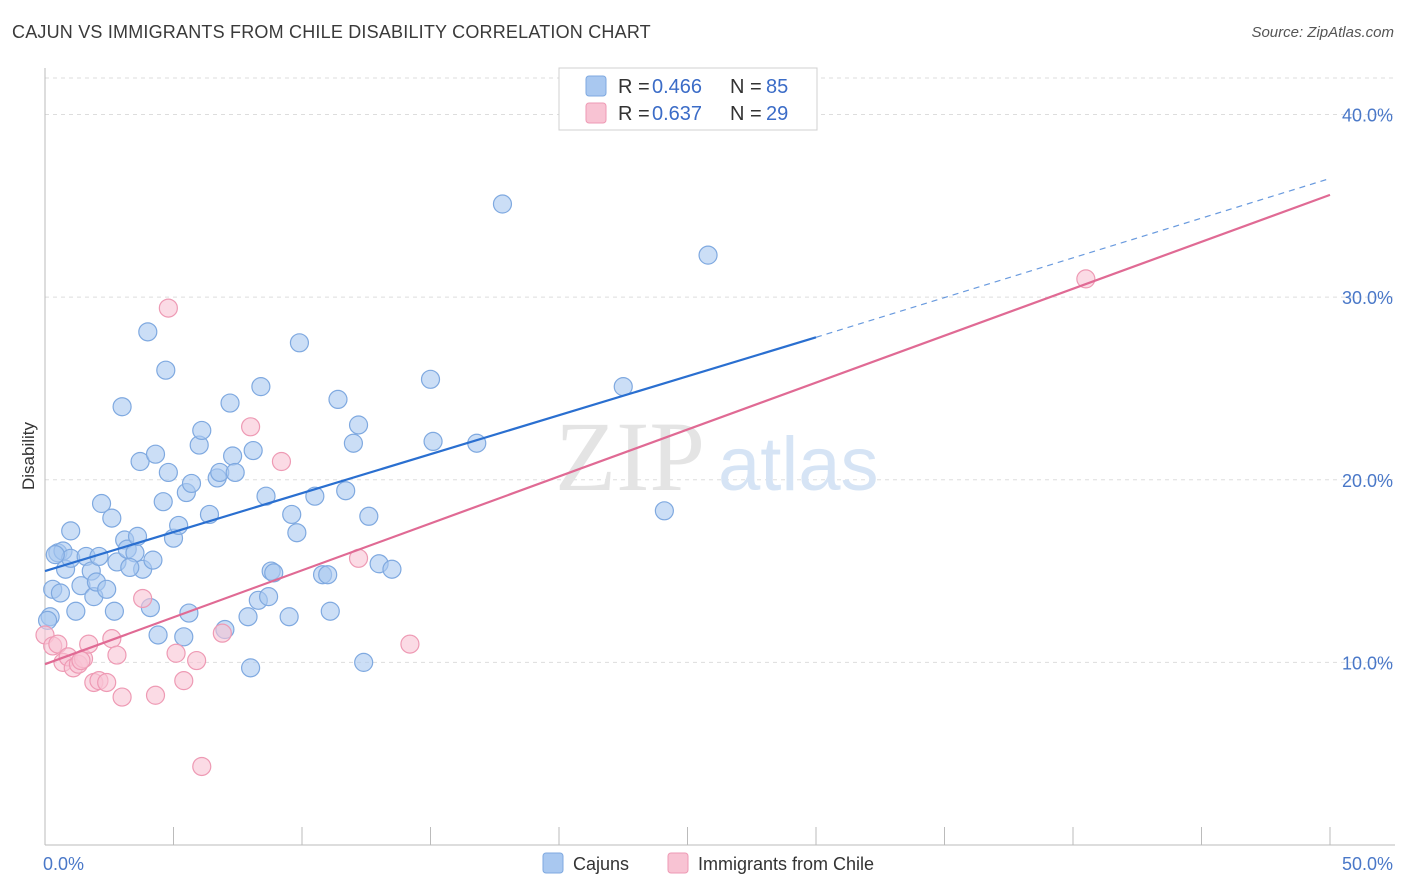  What do you see at coordinates (678, 863) in the screenshot?
I see `bottom-legend-swatch-chile` at bounding box center [678, 863].